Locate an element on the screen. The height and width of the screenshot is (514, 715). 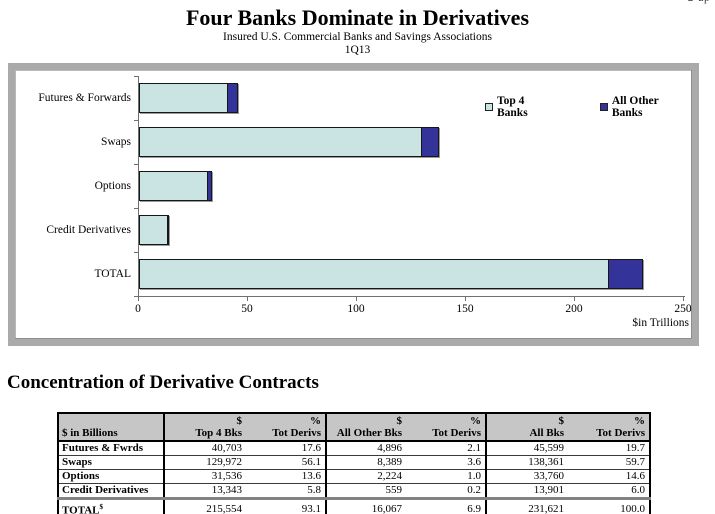
row-label-cell: Options is located at coordinates (111, 476).